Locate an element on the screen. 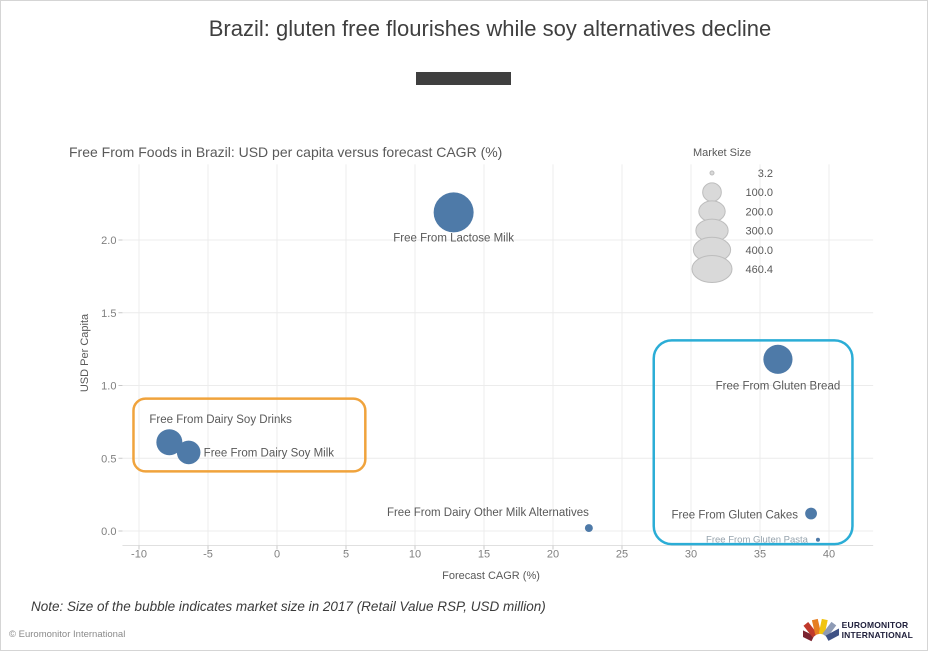 The width and height of the screenshot is (928, 651). y-tick-label: 1.5 is located at coordinates (108, 314).